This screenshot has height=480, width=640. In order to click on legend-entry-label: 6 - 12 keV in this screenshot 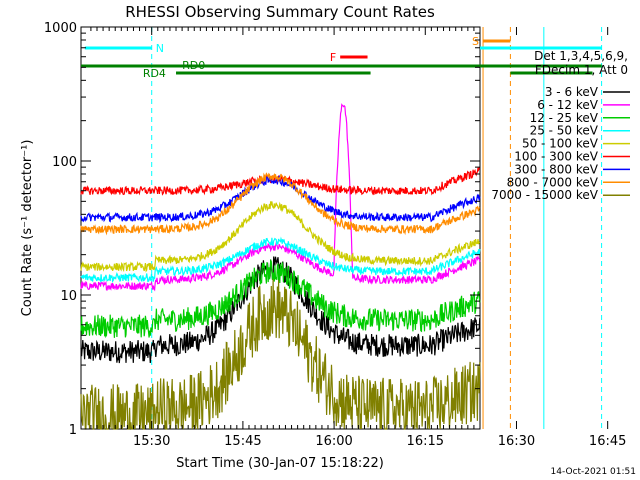, I will do `click(568, 105)`.